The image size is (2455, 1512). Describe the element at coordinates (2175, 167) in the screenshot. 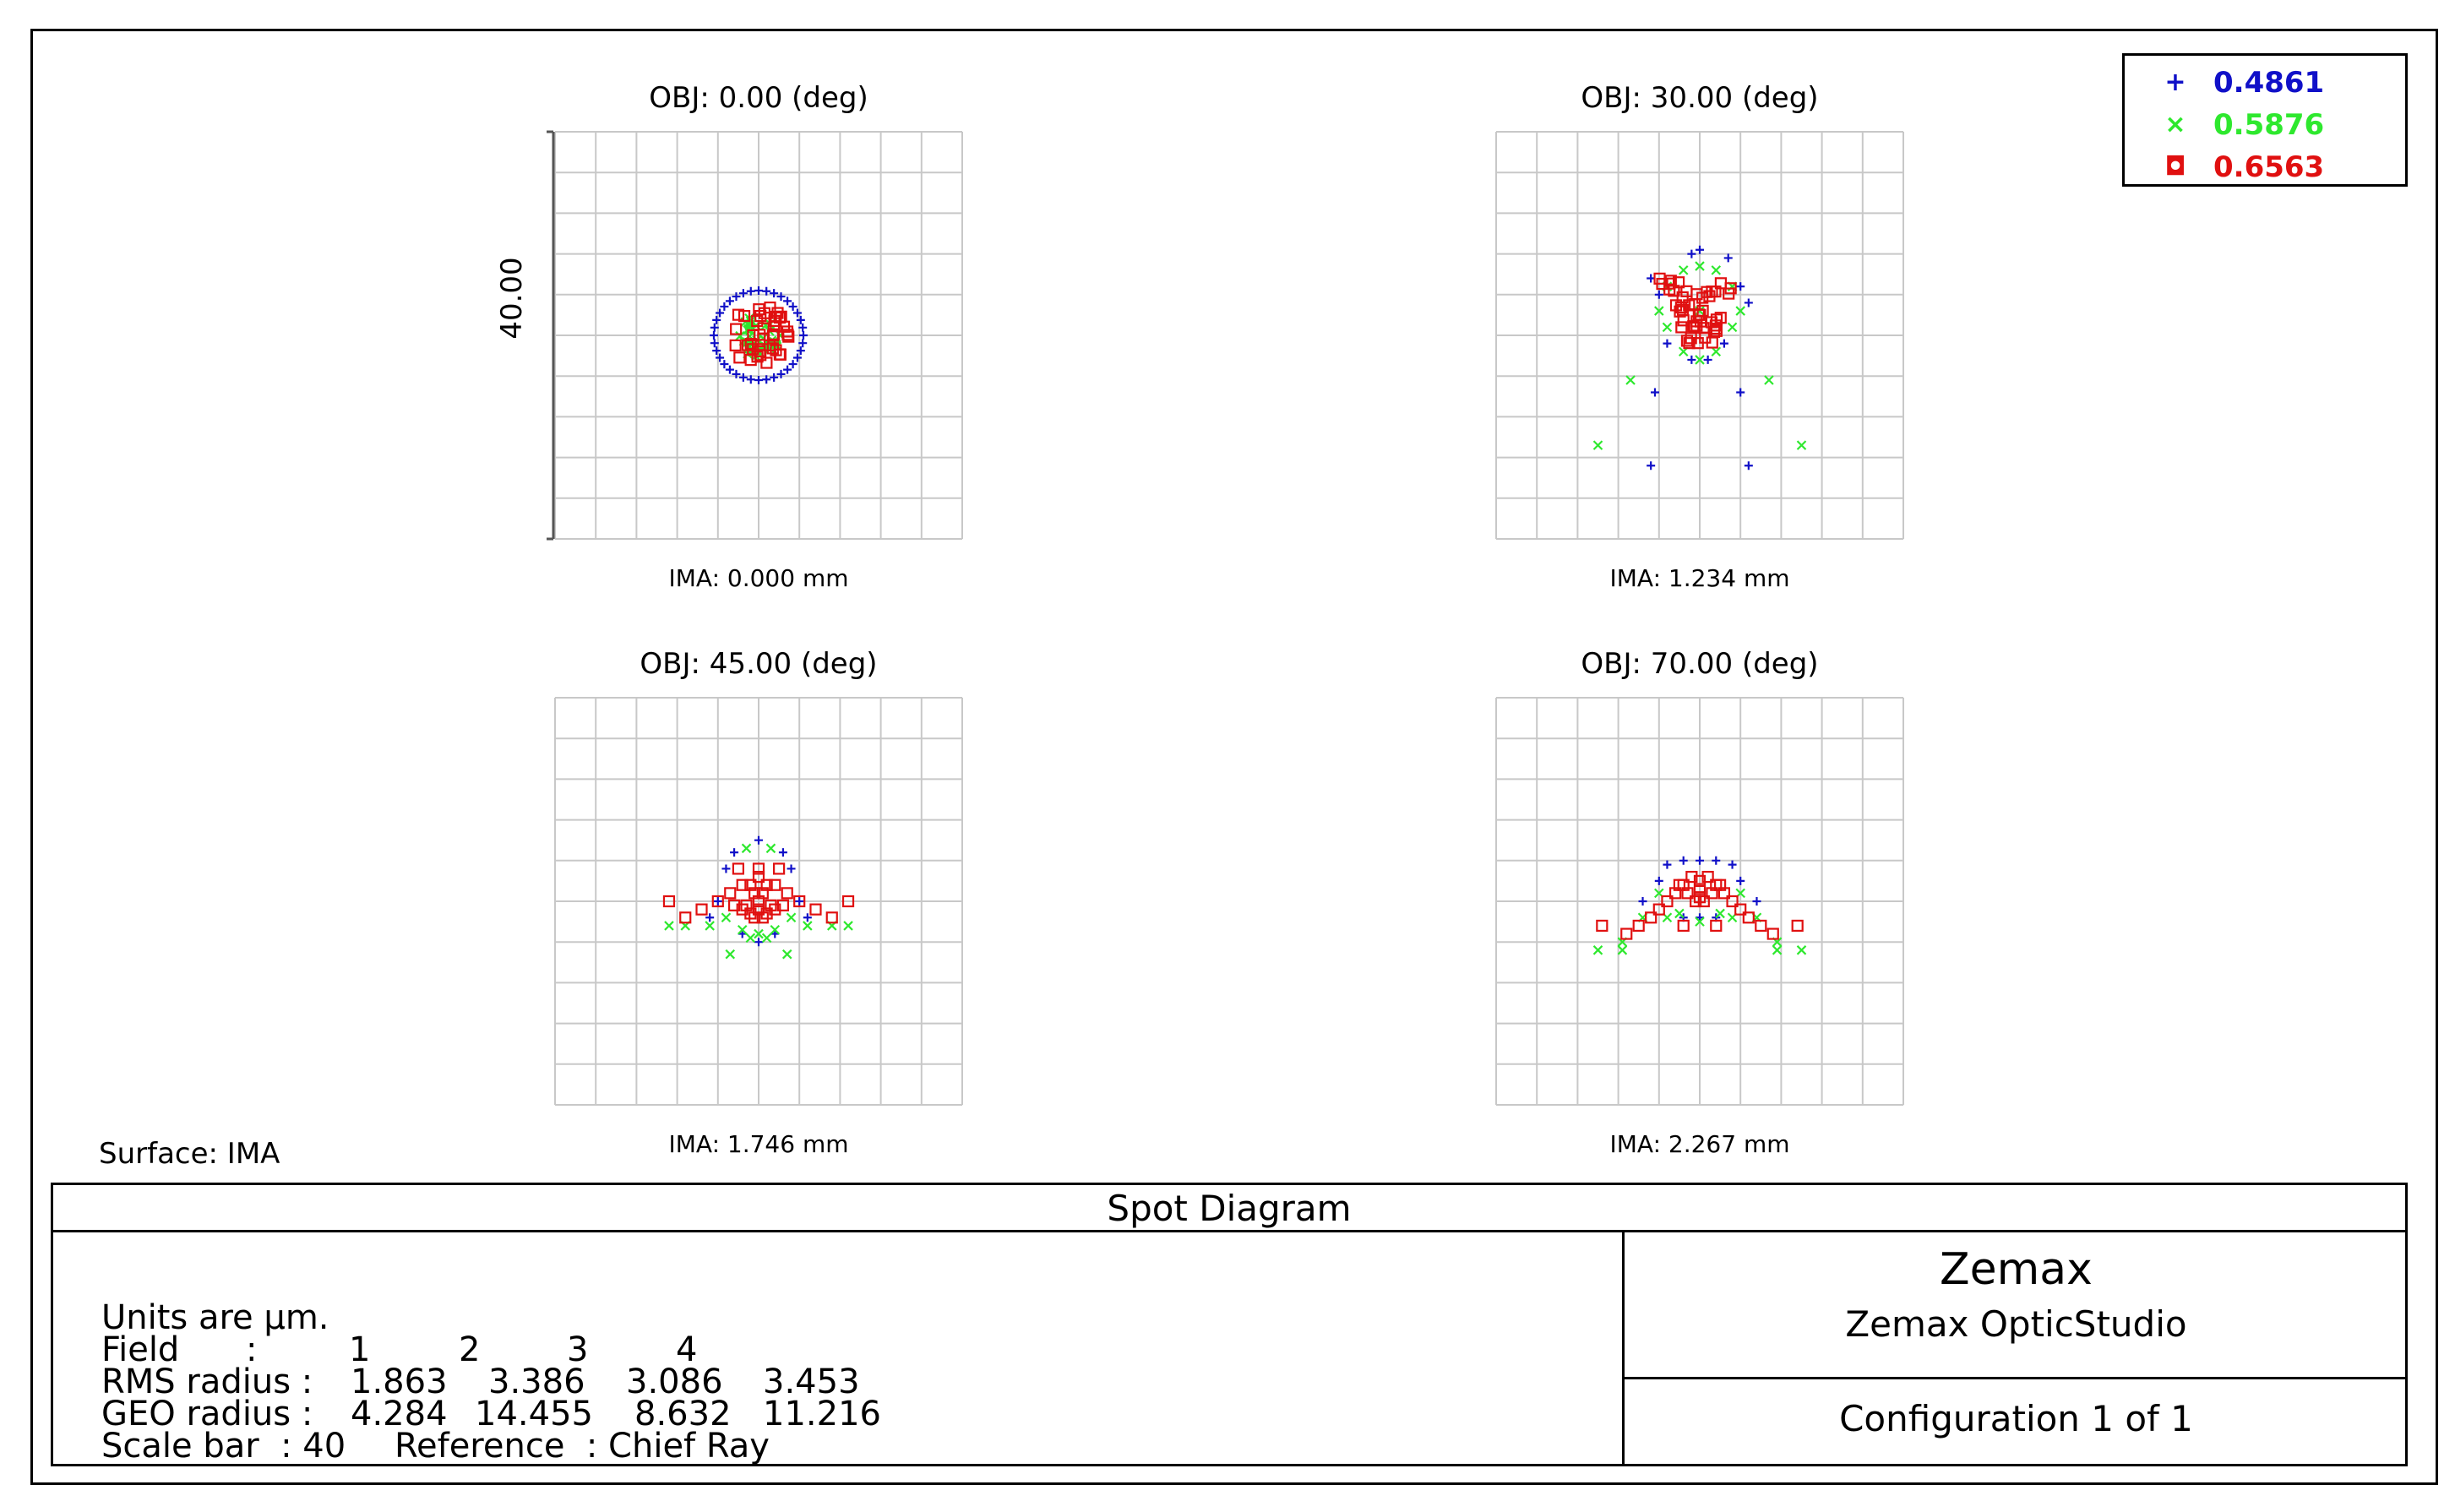

I see `legend-square-icon: ◘` at that location.